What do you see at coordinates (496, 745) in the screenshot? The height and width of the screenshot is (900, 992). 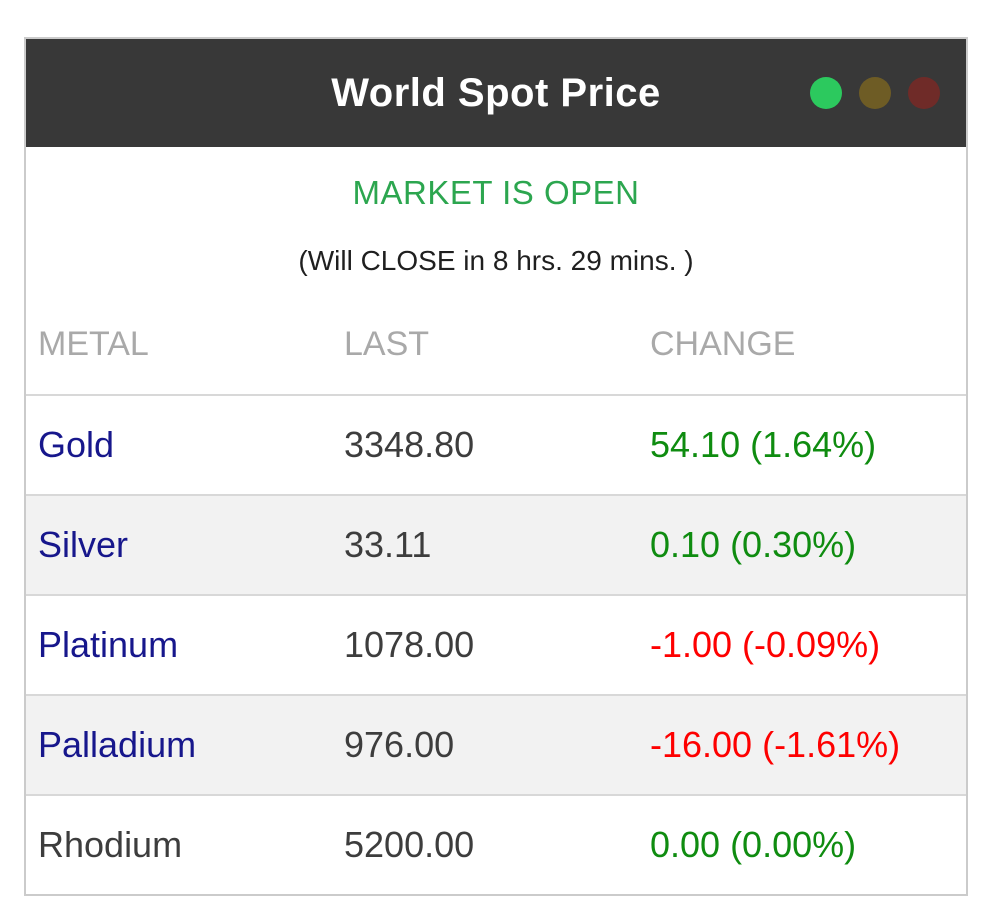 I see `table-row: Palladium 976.00 -16.00 (-1.61%)` at bounding box center [496, 745].